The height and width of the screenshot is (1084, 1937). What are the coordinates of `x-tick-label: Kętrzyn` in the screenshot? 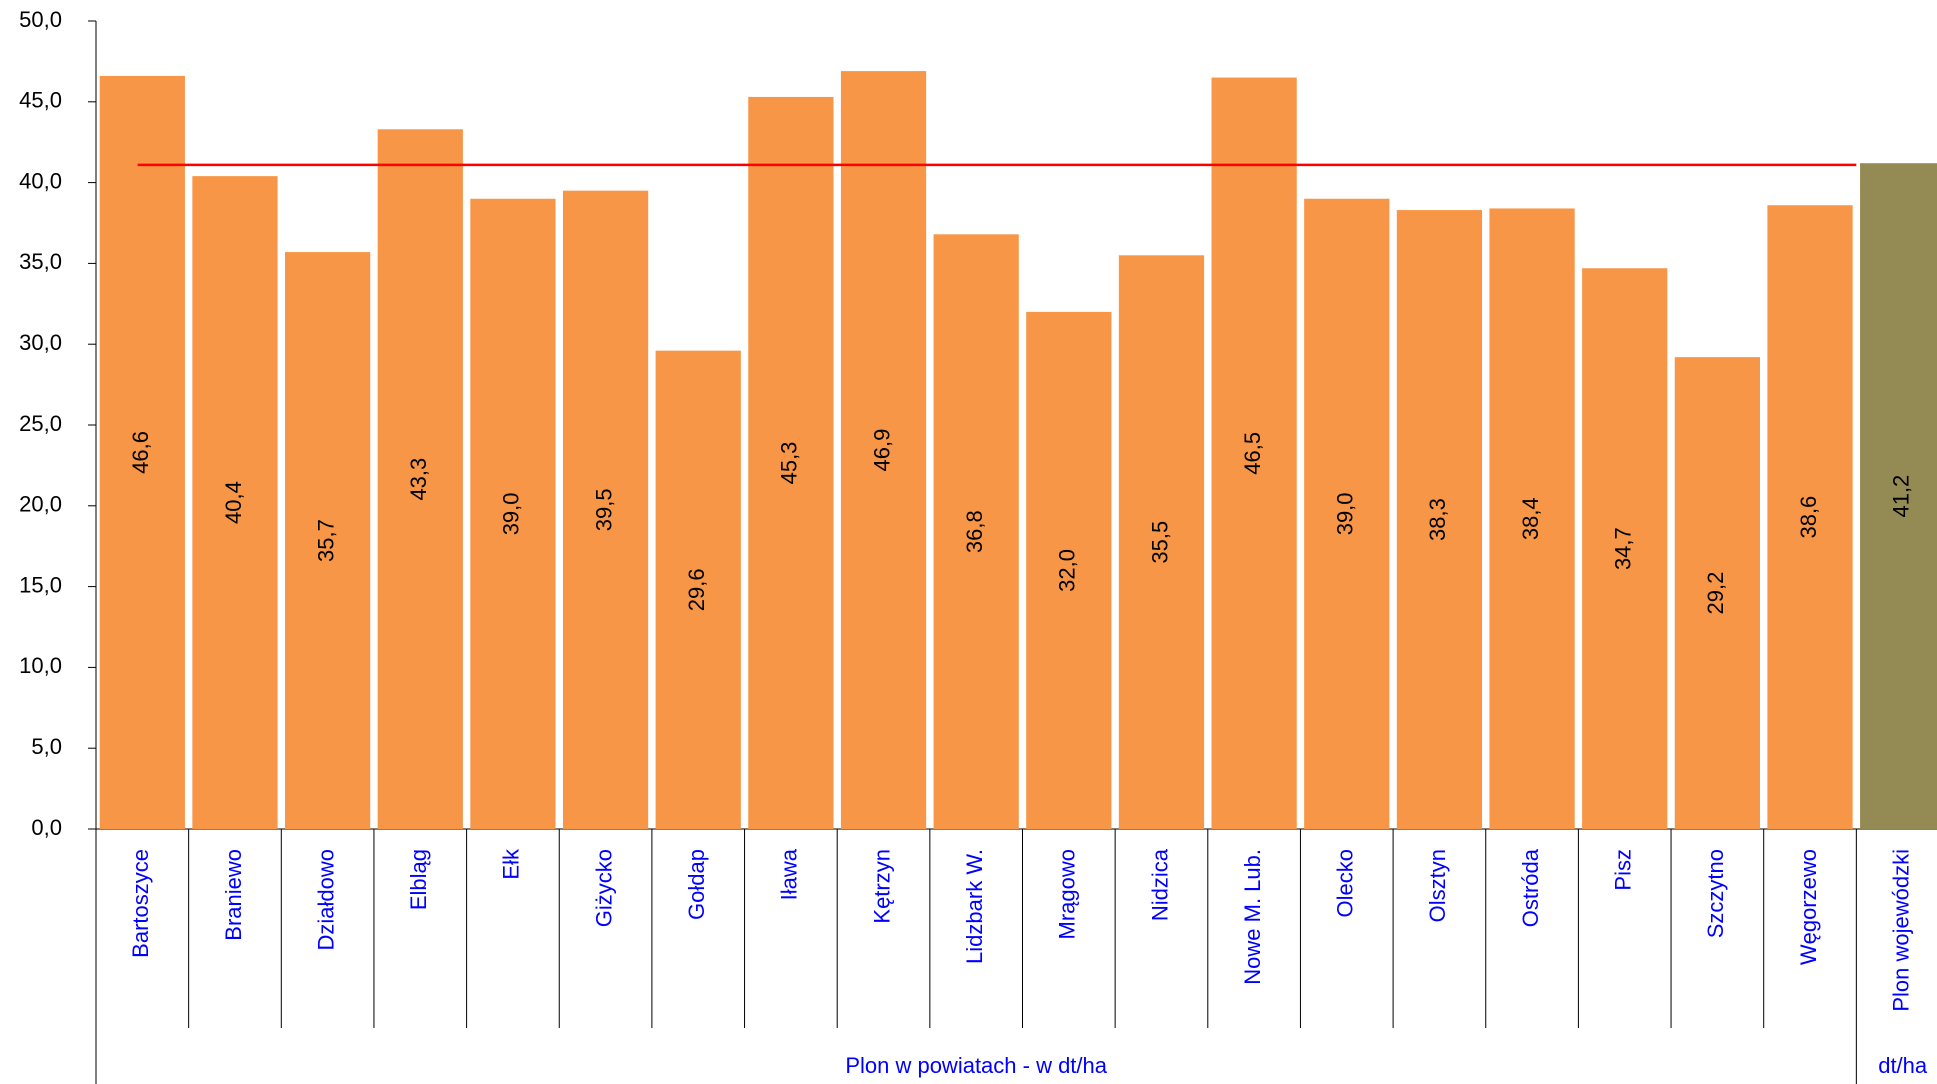 It's located at (881, 886).